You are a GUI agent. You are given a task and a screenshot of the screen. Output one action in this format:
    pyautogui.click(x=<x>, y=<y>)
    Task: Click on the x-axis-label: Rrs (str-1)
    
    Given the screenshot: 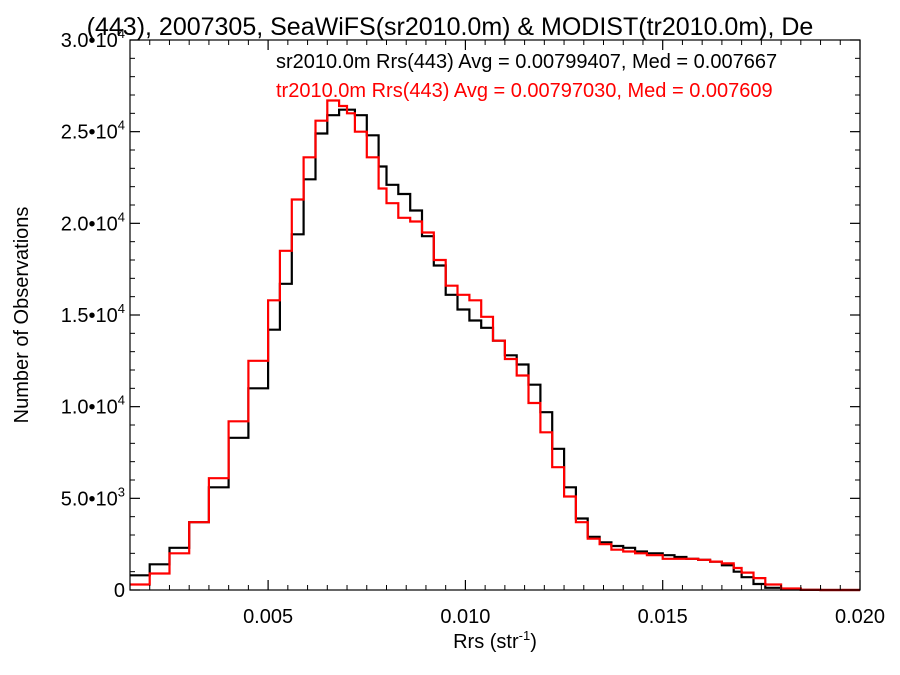 What is the action you would take?
    pyautogui.click(x=495, y=640)
    